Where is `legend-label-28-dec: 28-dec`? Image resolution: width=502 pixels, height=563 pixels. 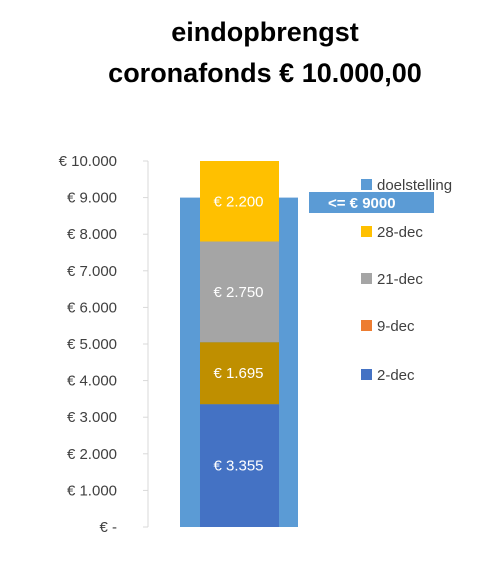 legend-label-28-dec: 28-dec is located at coordinates (400, 232).